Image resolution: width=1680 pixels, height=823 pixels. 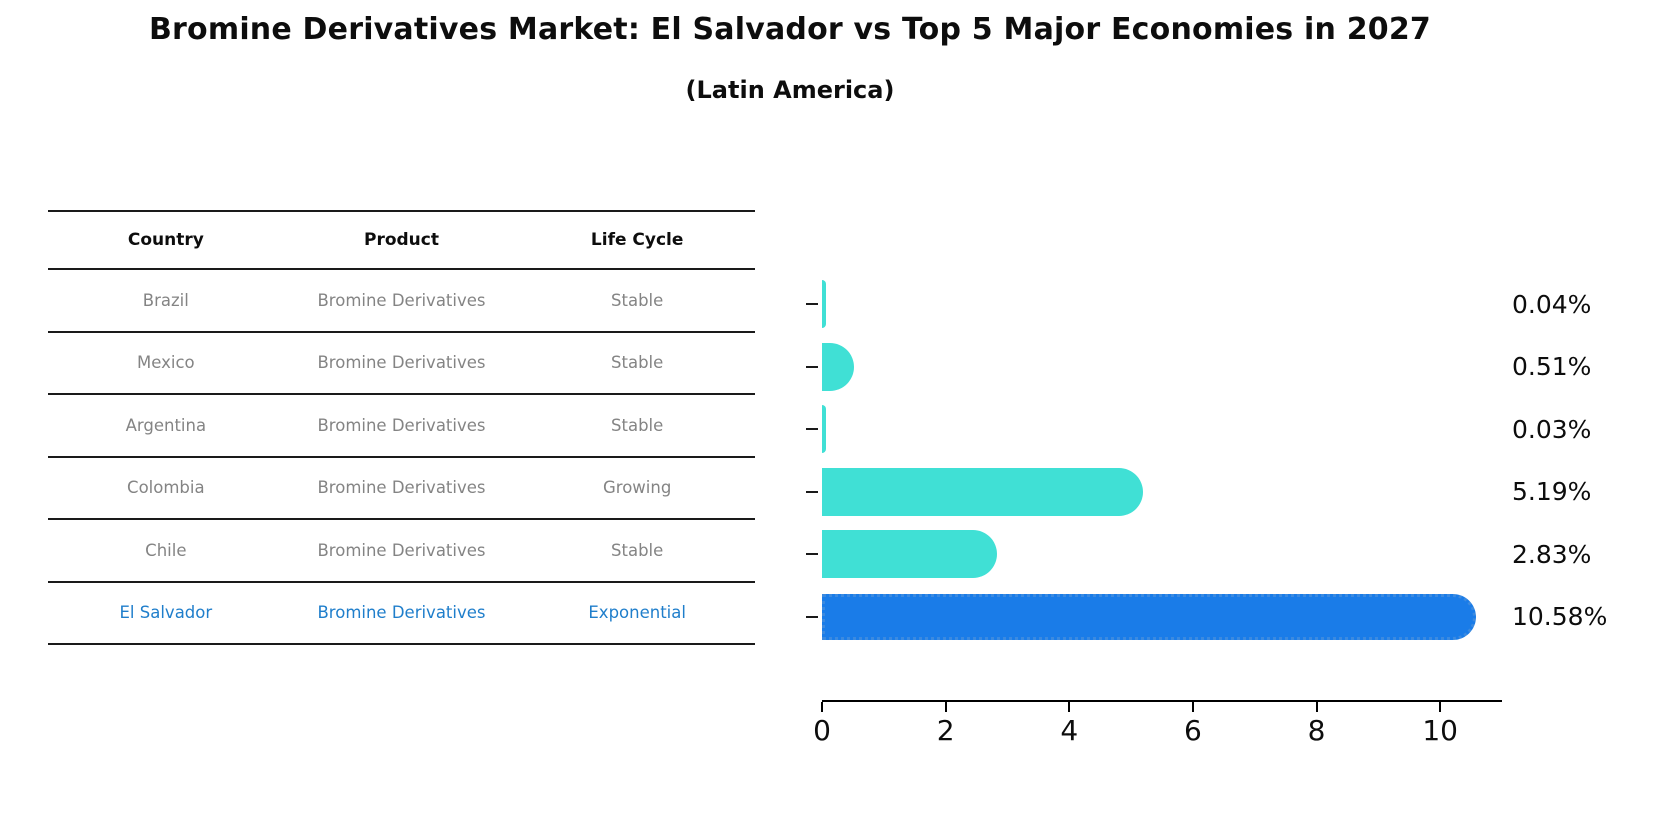 What do you see at coordinates (637, 488) in the screenshot?
I see `cell-life-cycle: Growing` at bounding box center [637, 488].